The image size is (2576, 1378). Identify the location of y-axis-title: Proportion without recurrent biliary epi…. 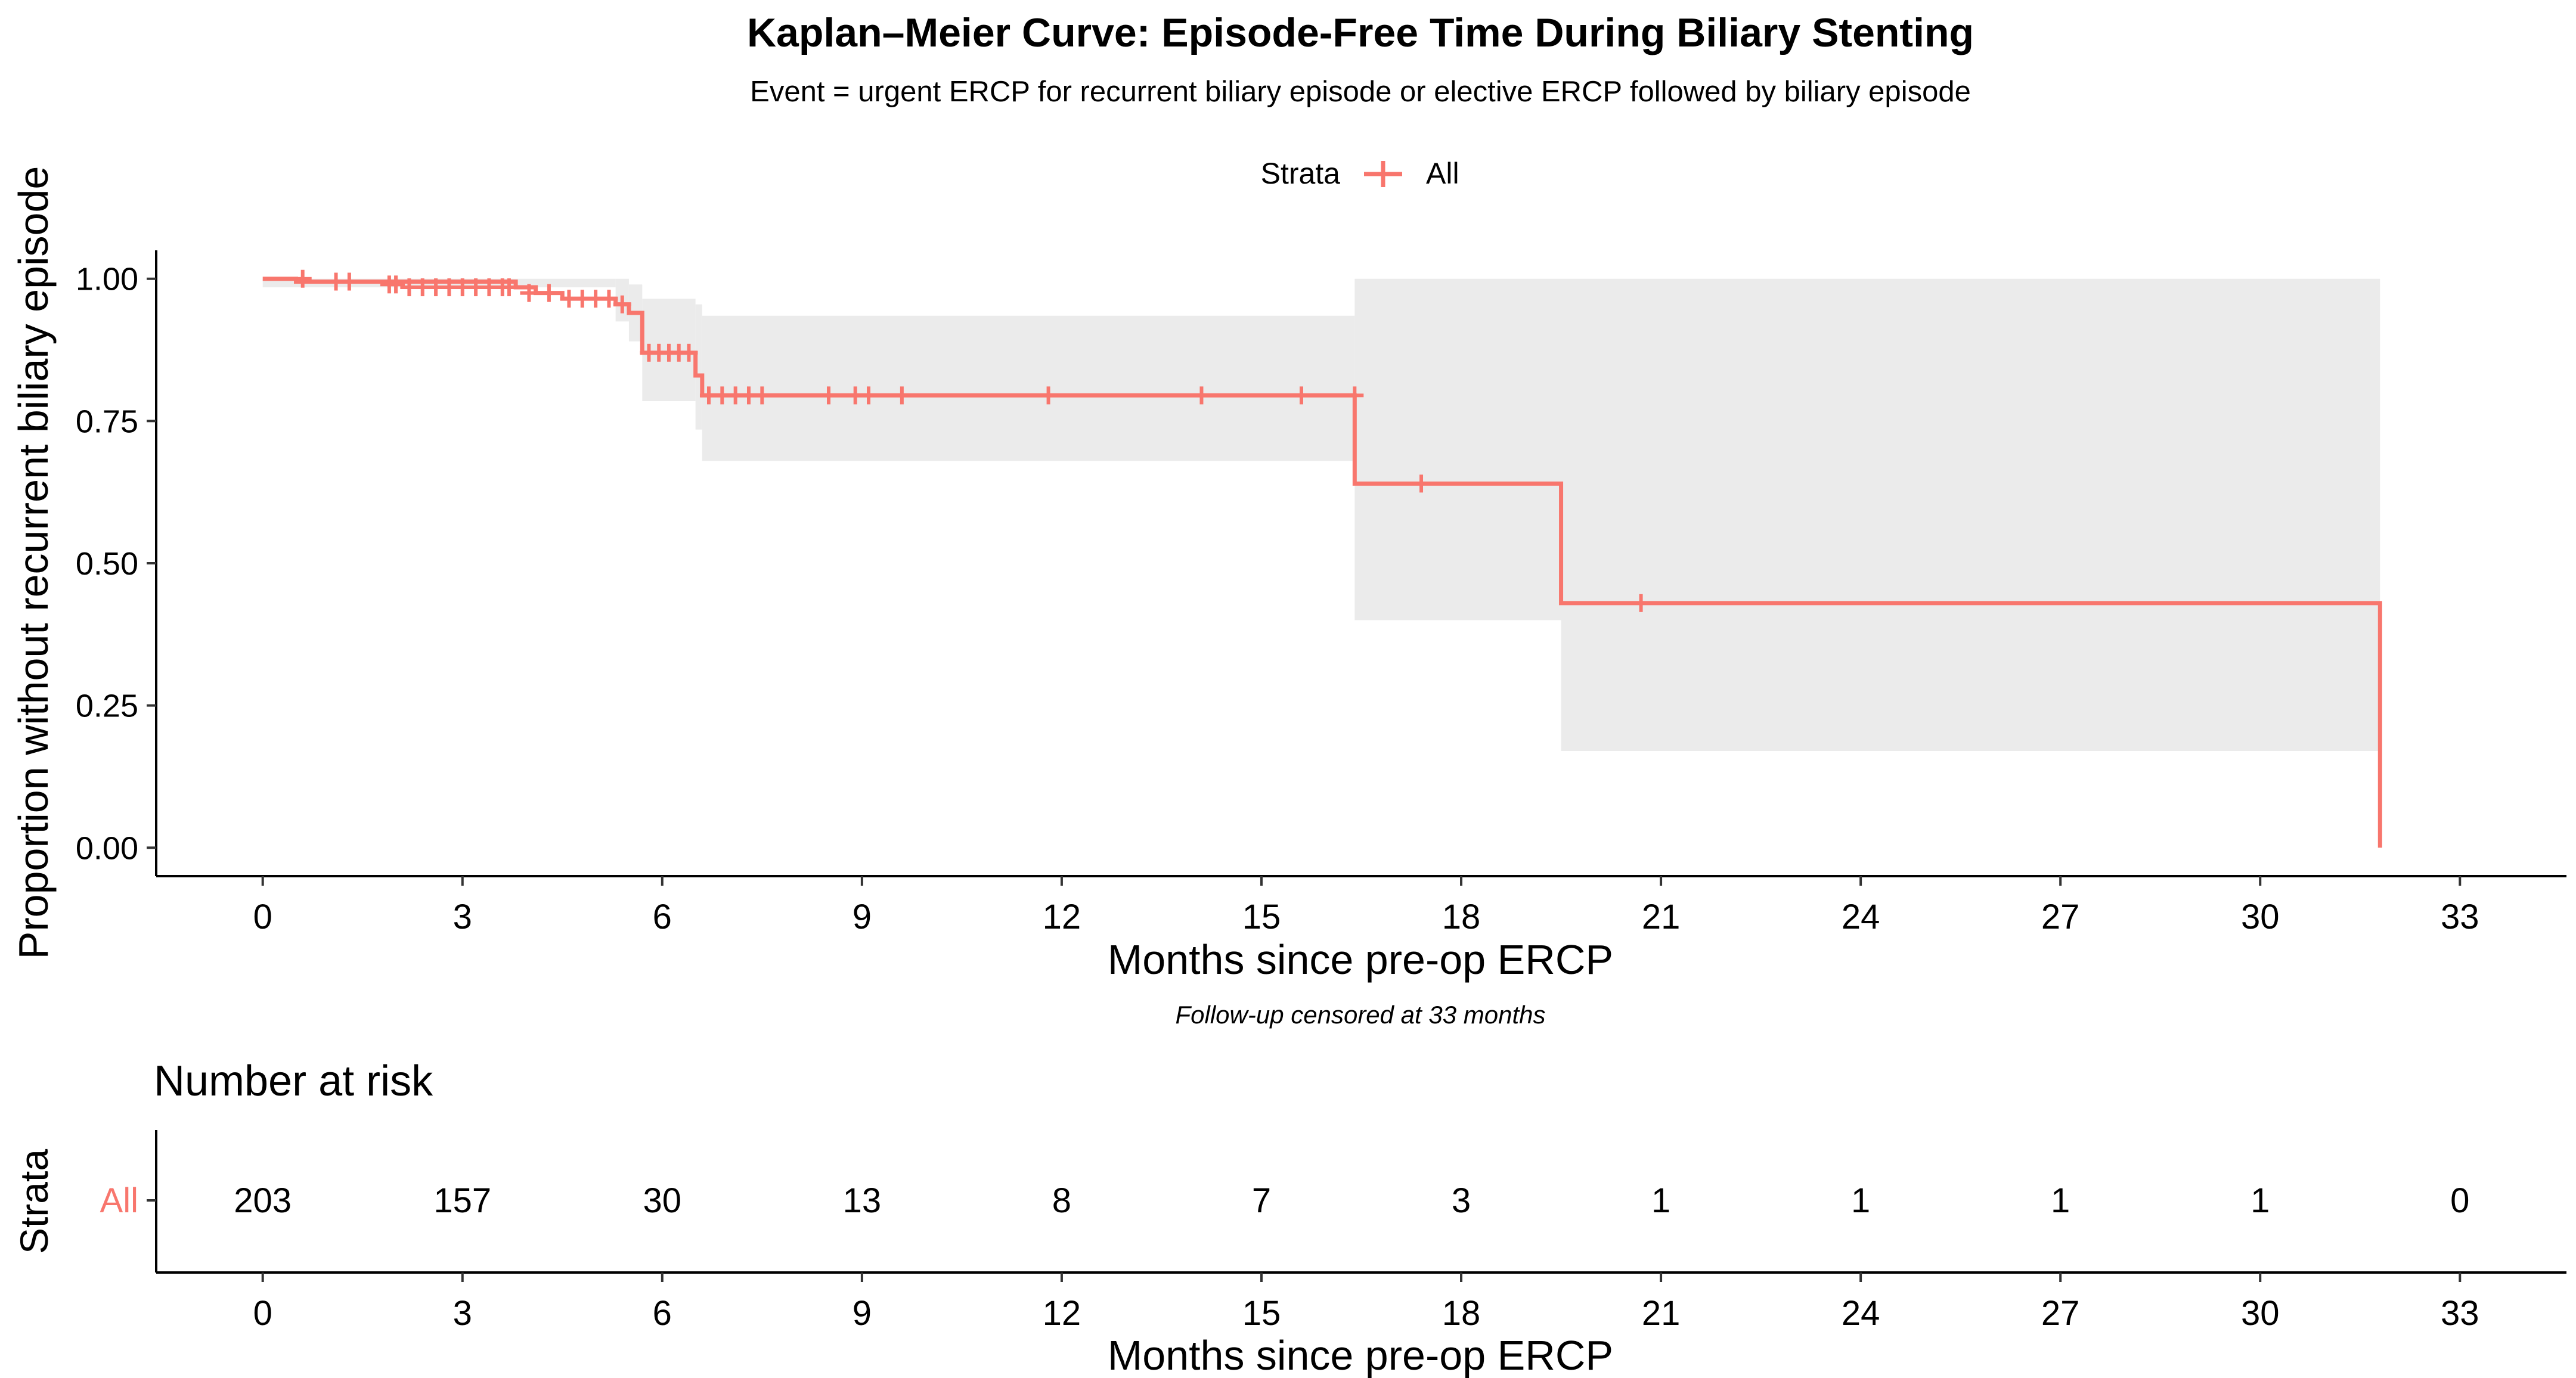
(33, 563).